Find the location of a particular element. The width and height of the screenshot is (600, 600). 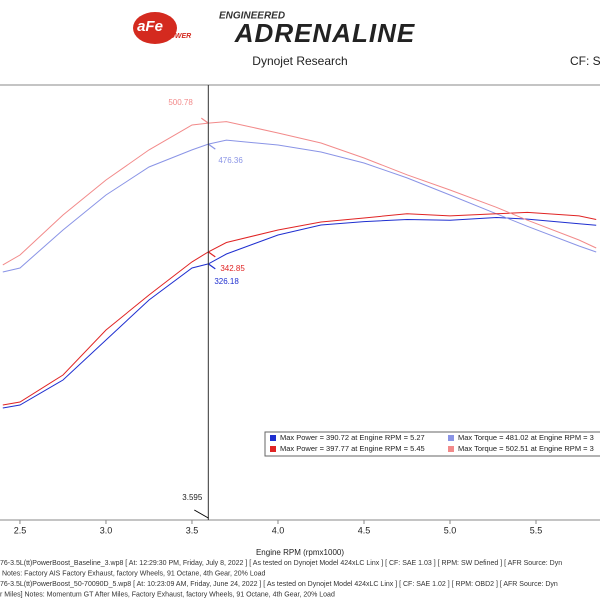

x-tick-label: 5.0 is located at coordinates (450, 530).